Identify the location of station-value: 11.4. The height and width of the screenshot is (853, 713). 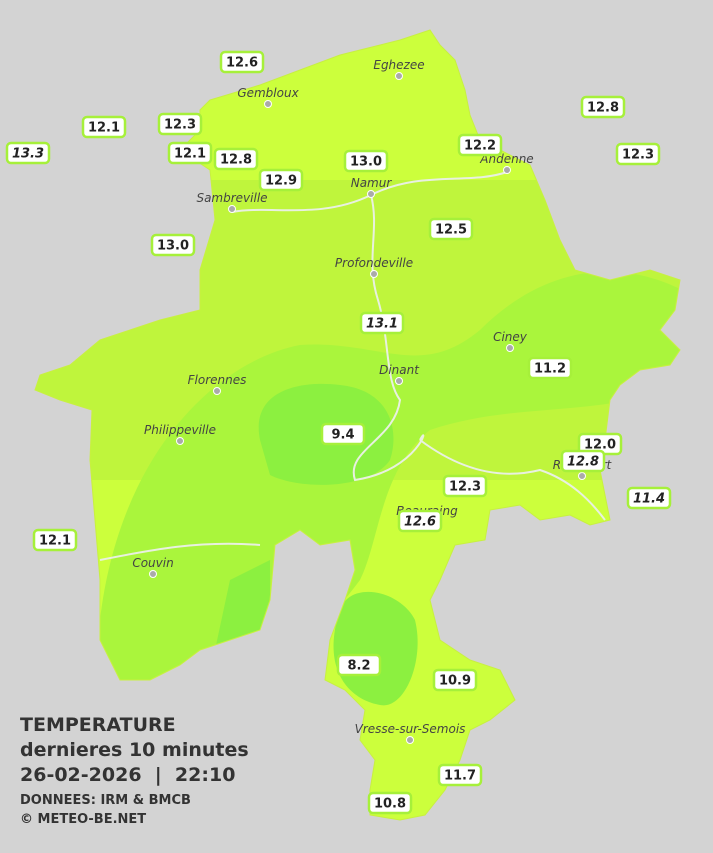
(649, 499).